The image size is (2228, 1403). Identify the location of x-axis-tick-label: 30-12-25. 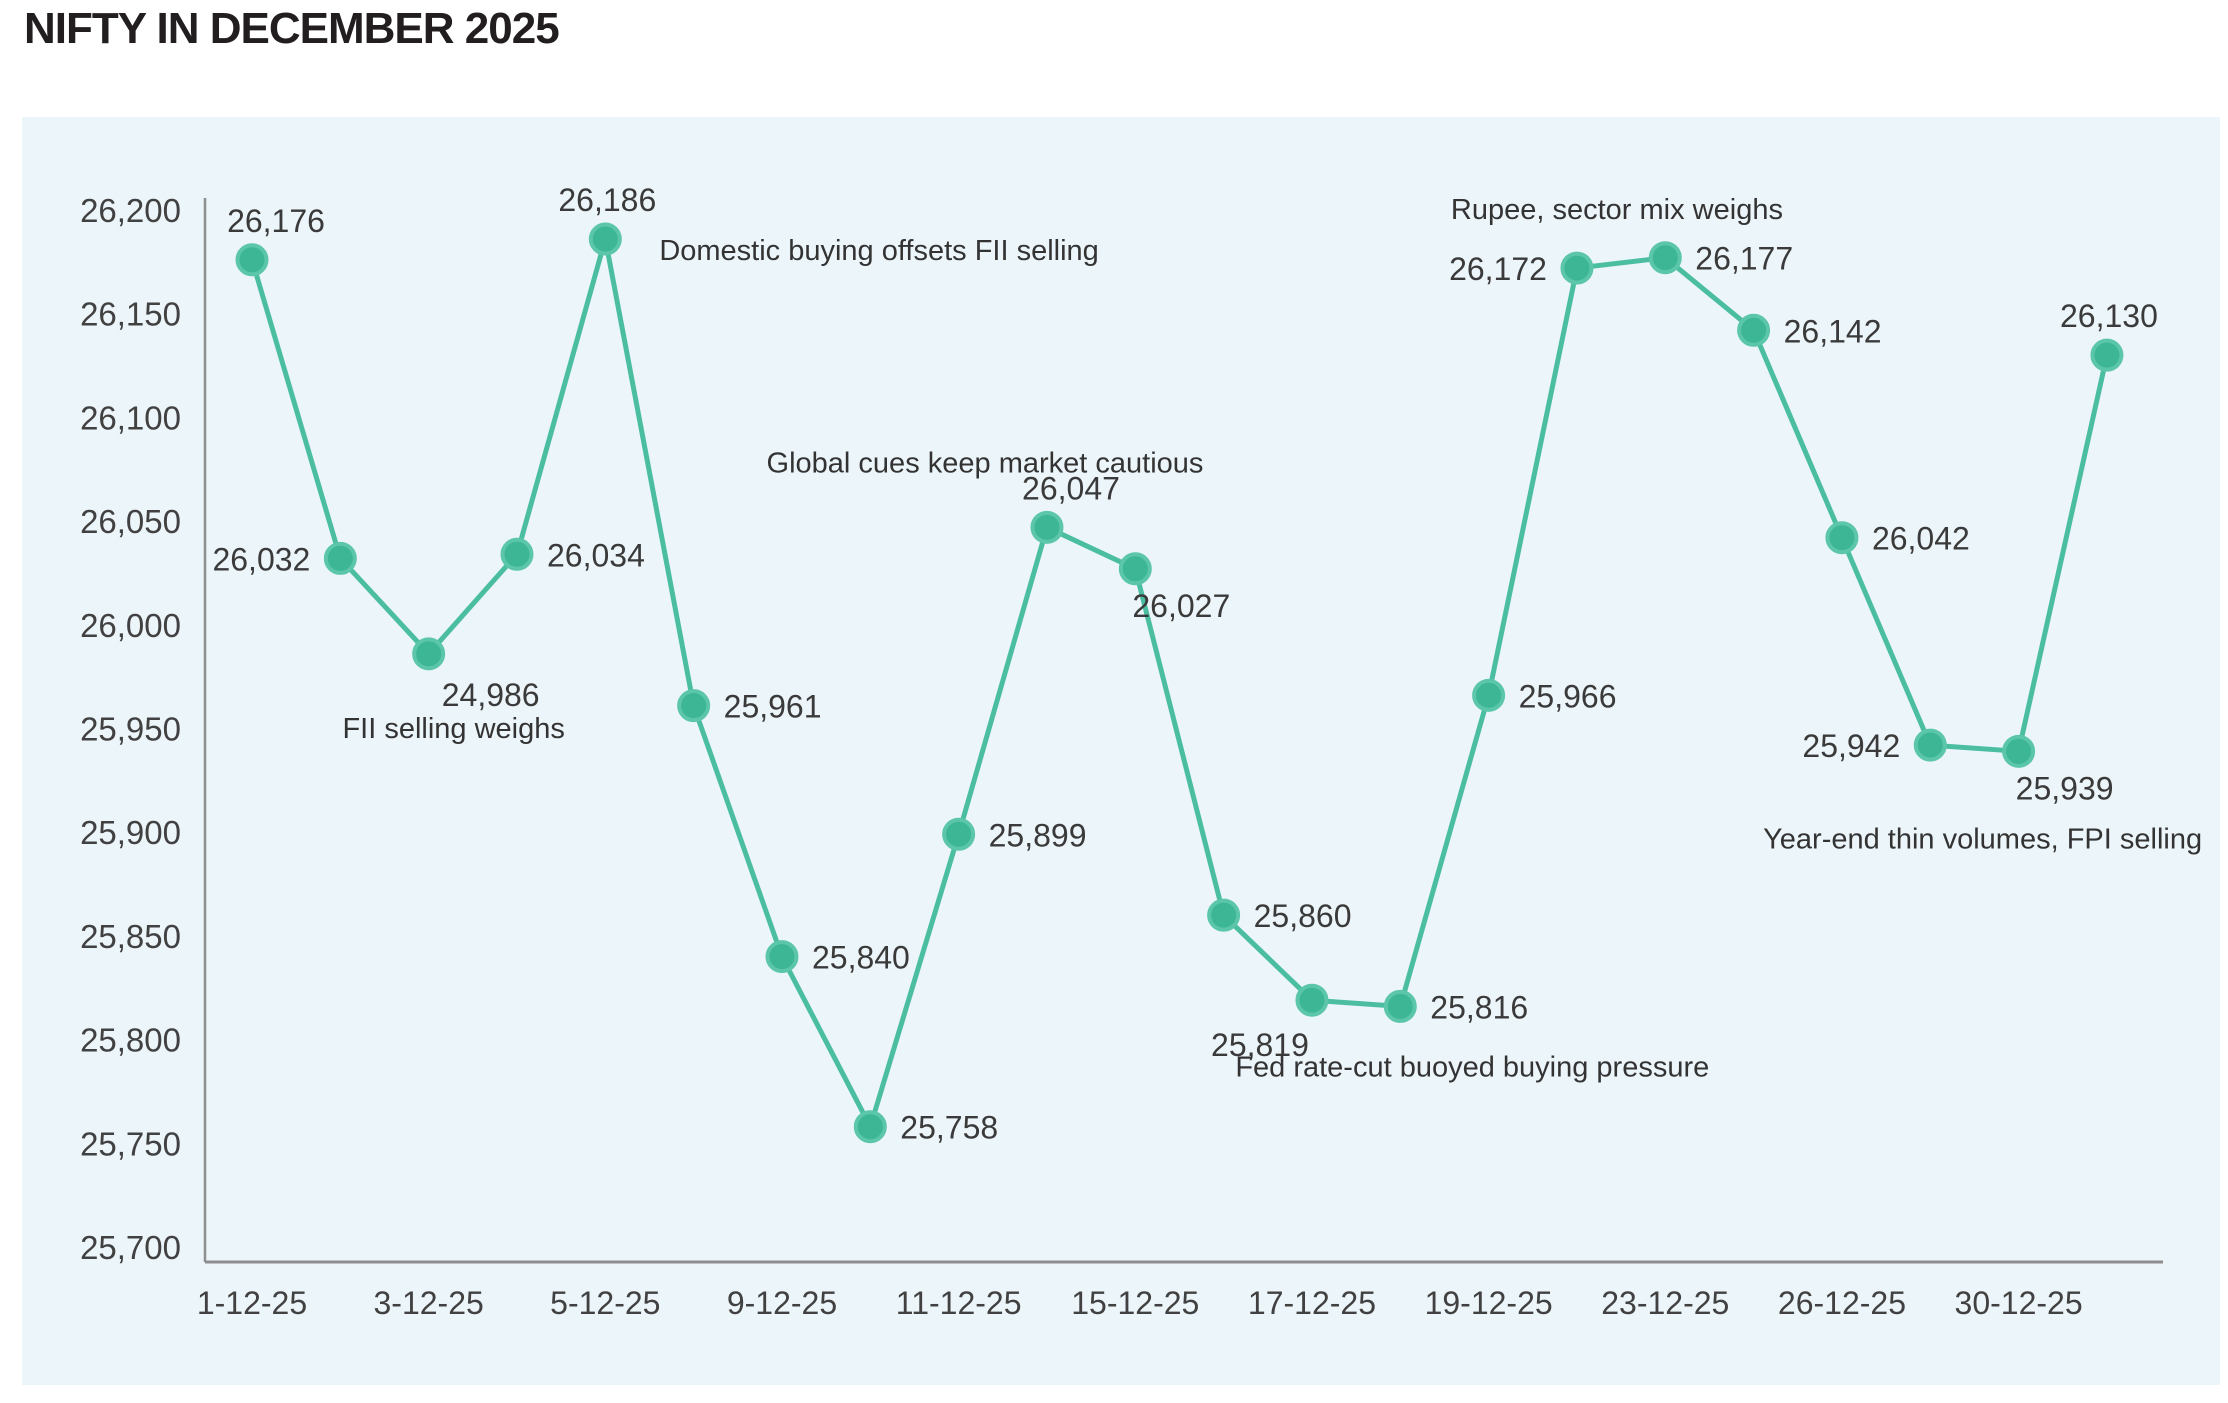
(2019, 1303).